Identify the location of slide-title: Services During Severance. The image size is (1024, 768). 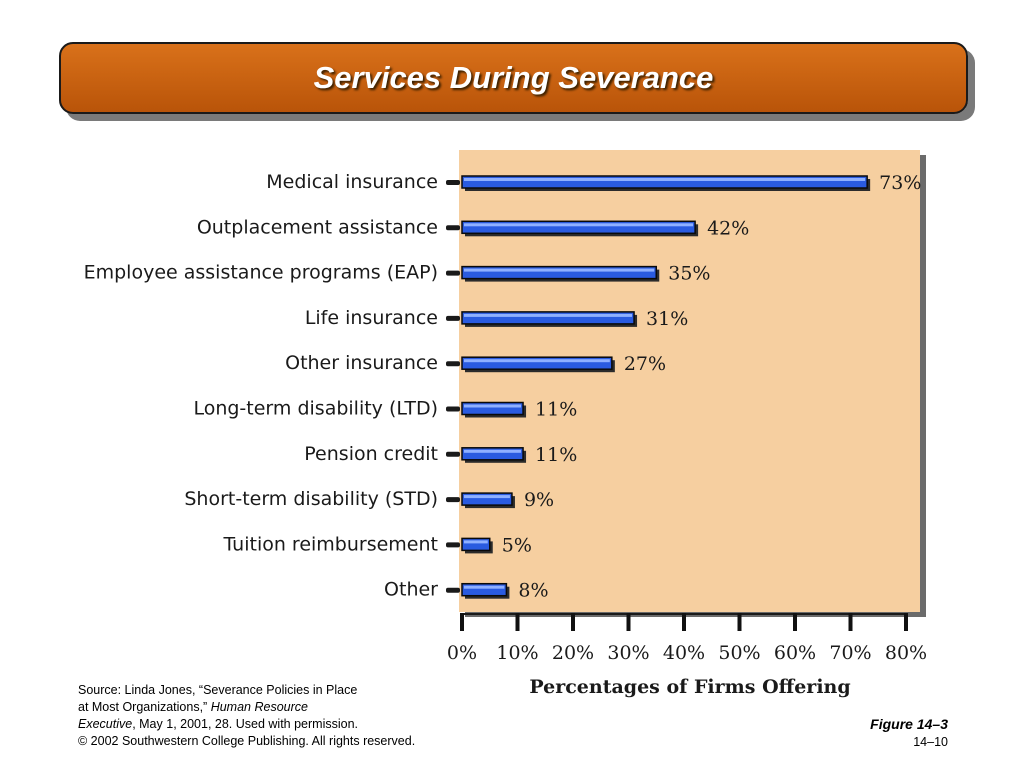
(513, 77).